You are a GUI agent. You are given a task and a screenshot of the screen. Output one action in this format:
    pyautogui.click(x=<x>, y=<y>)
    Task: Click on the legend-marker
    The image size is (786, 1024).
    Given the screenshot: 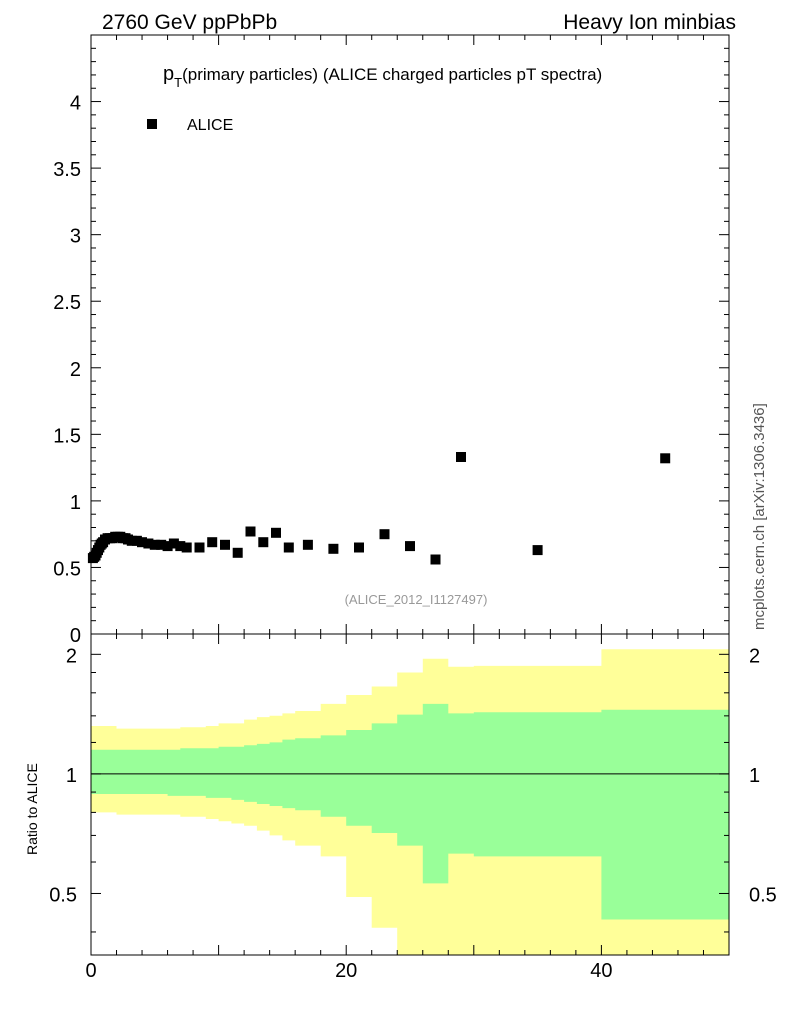 What is the action you would take?
    pyautogui.click(x=152, y=124)
    